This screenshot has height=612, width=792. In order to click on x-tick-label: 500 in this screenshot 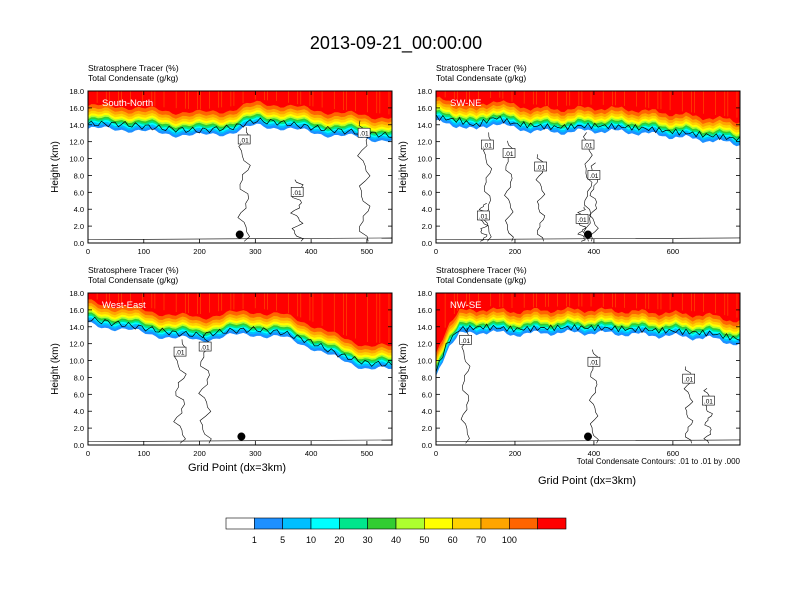, I will do `click(367, 251)`.